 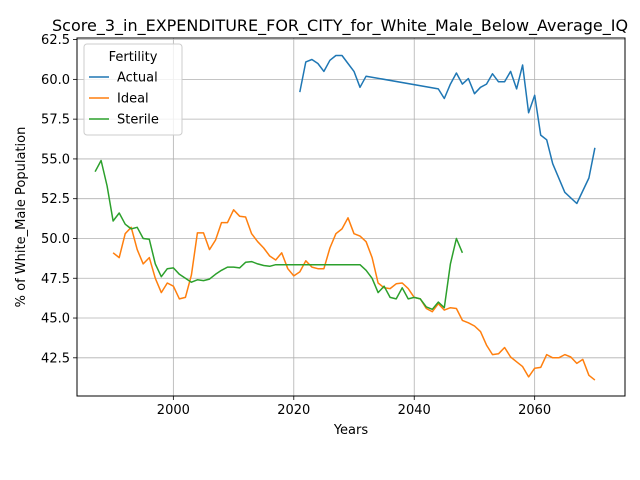 What do you see at coordinates (55, 319) in the screenshot?
I see `y-tick-label: 45.0` at bounding box center [55, 319].